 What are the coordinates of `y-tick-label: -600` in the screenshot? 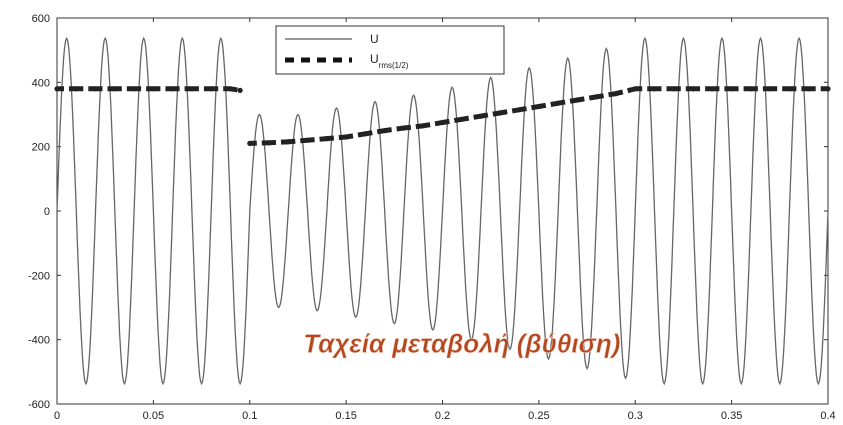 It's located at (39, 405).